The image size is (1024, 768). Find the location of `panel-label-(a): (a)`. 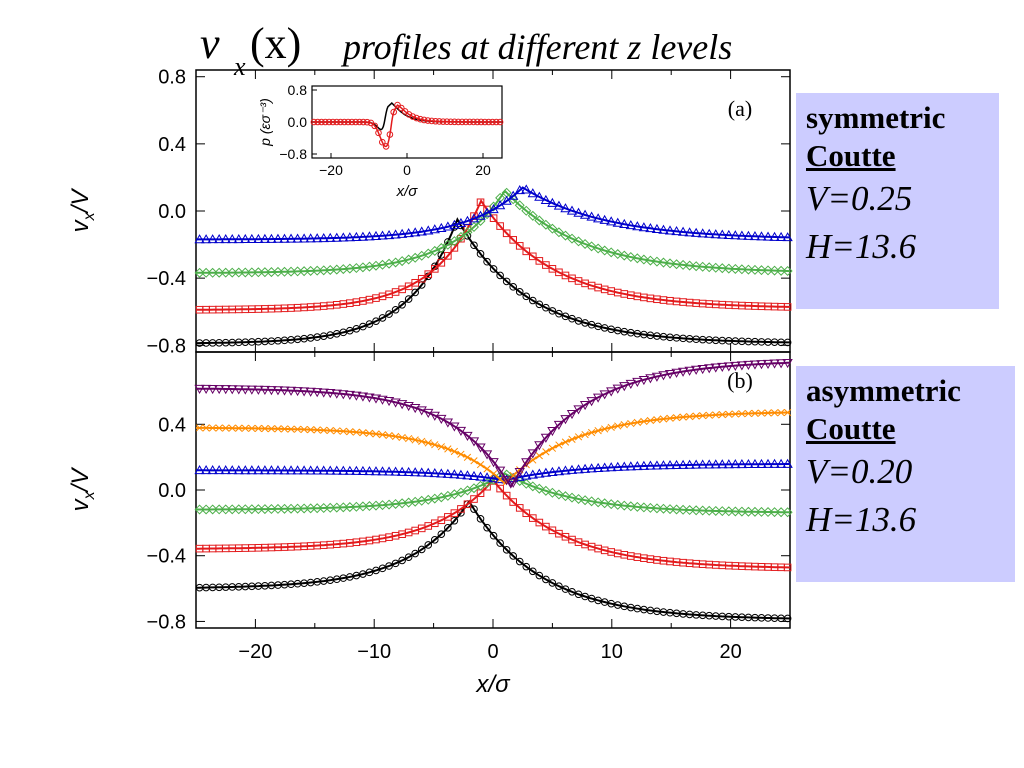

panel-label-(a): (a) is located at coordinates (740, 108).